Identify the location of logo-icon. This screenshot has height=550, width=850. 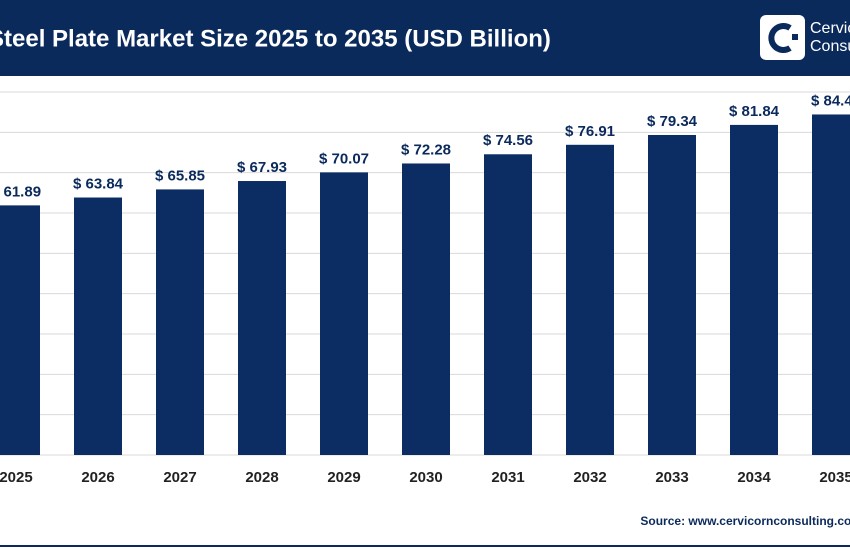
(782, 37).